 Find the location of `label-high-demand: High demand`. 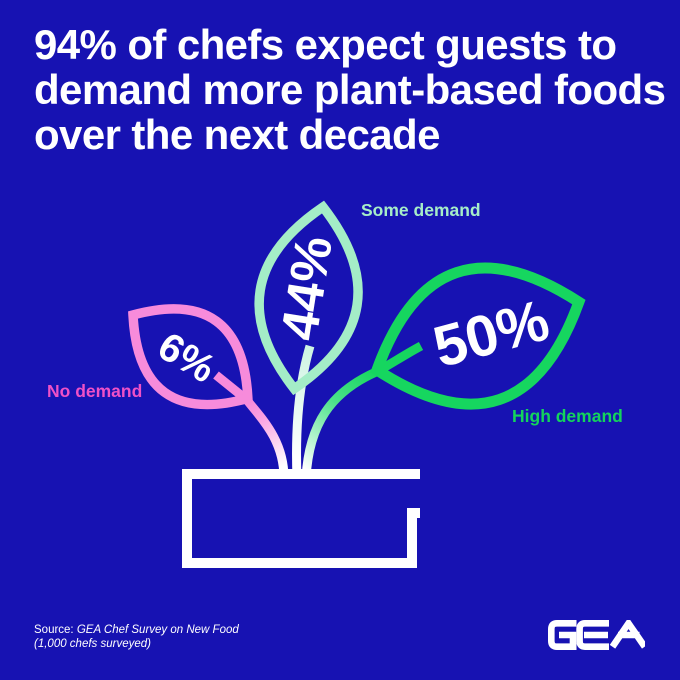

label-high-demand: High demand is located at coordinates (567, 416).